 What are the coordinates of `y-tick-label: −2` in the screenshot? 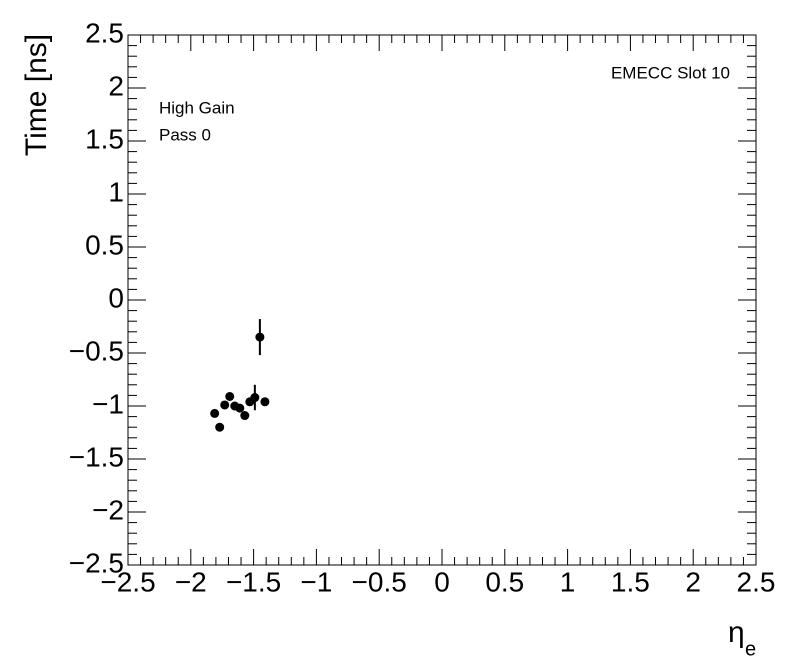 It's located at (108, 509).